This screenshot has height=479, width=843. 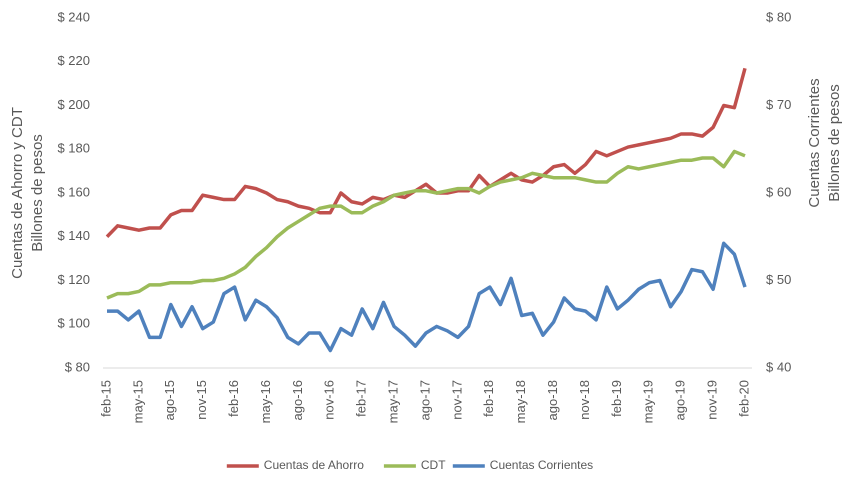 What do you see at coordinates (73, 148) in the screenshot?
I see `y-tick-label: $ 180` at bounding box center [73, 148].